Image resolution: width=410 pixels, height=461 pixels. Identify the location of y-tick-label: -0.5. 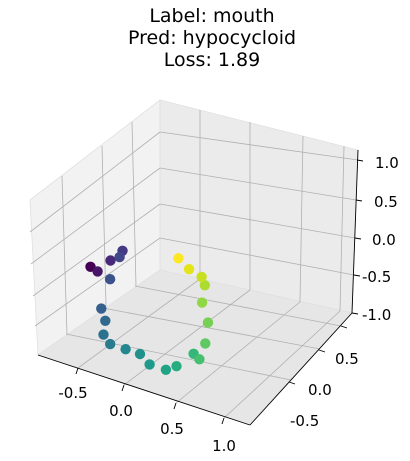
(304, 421).